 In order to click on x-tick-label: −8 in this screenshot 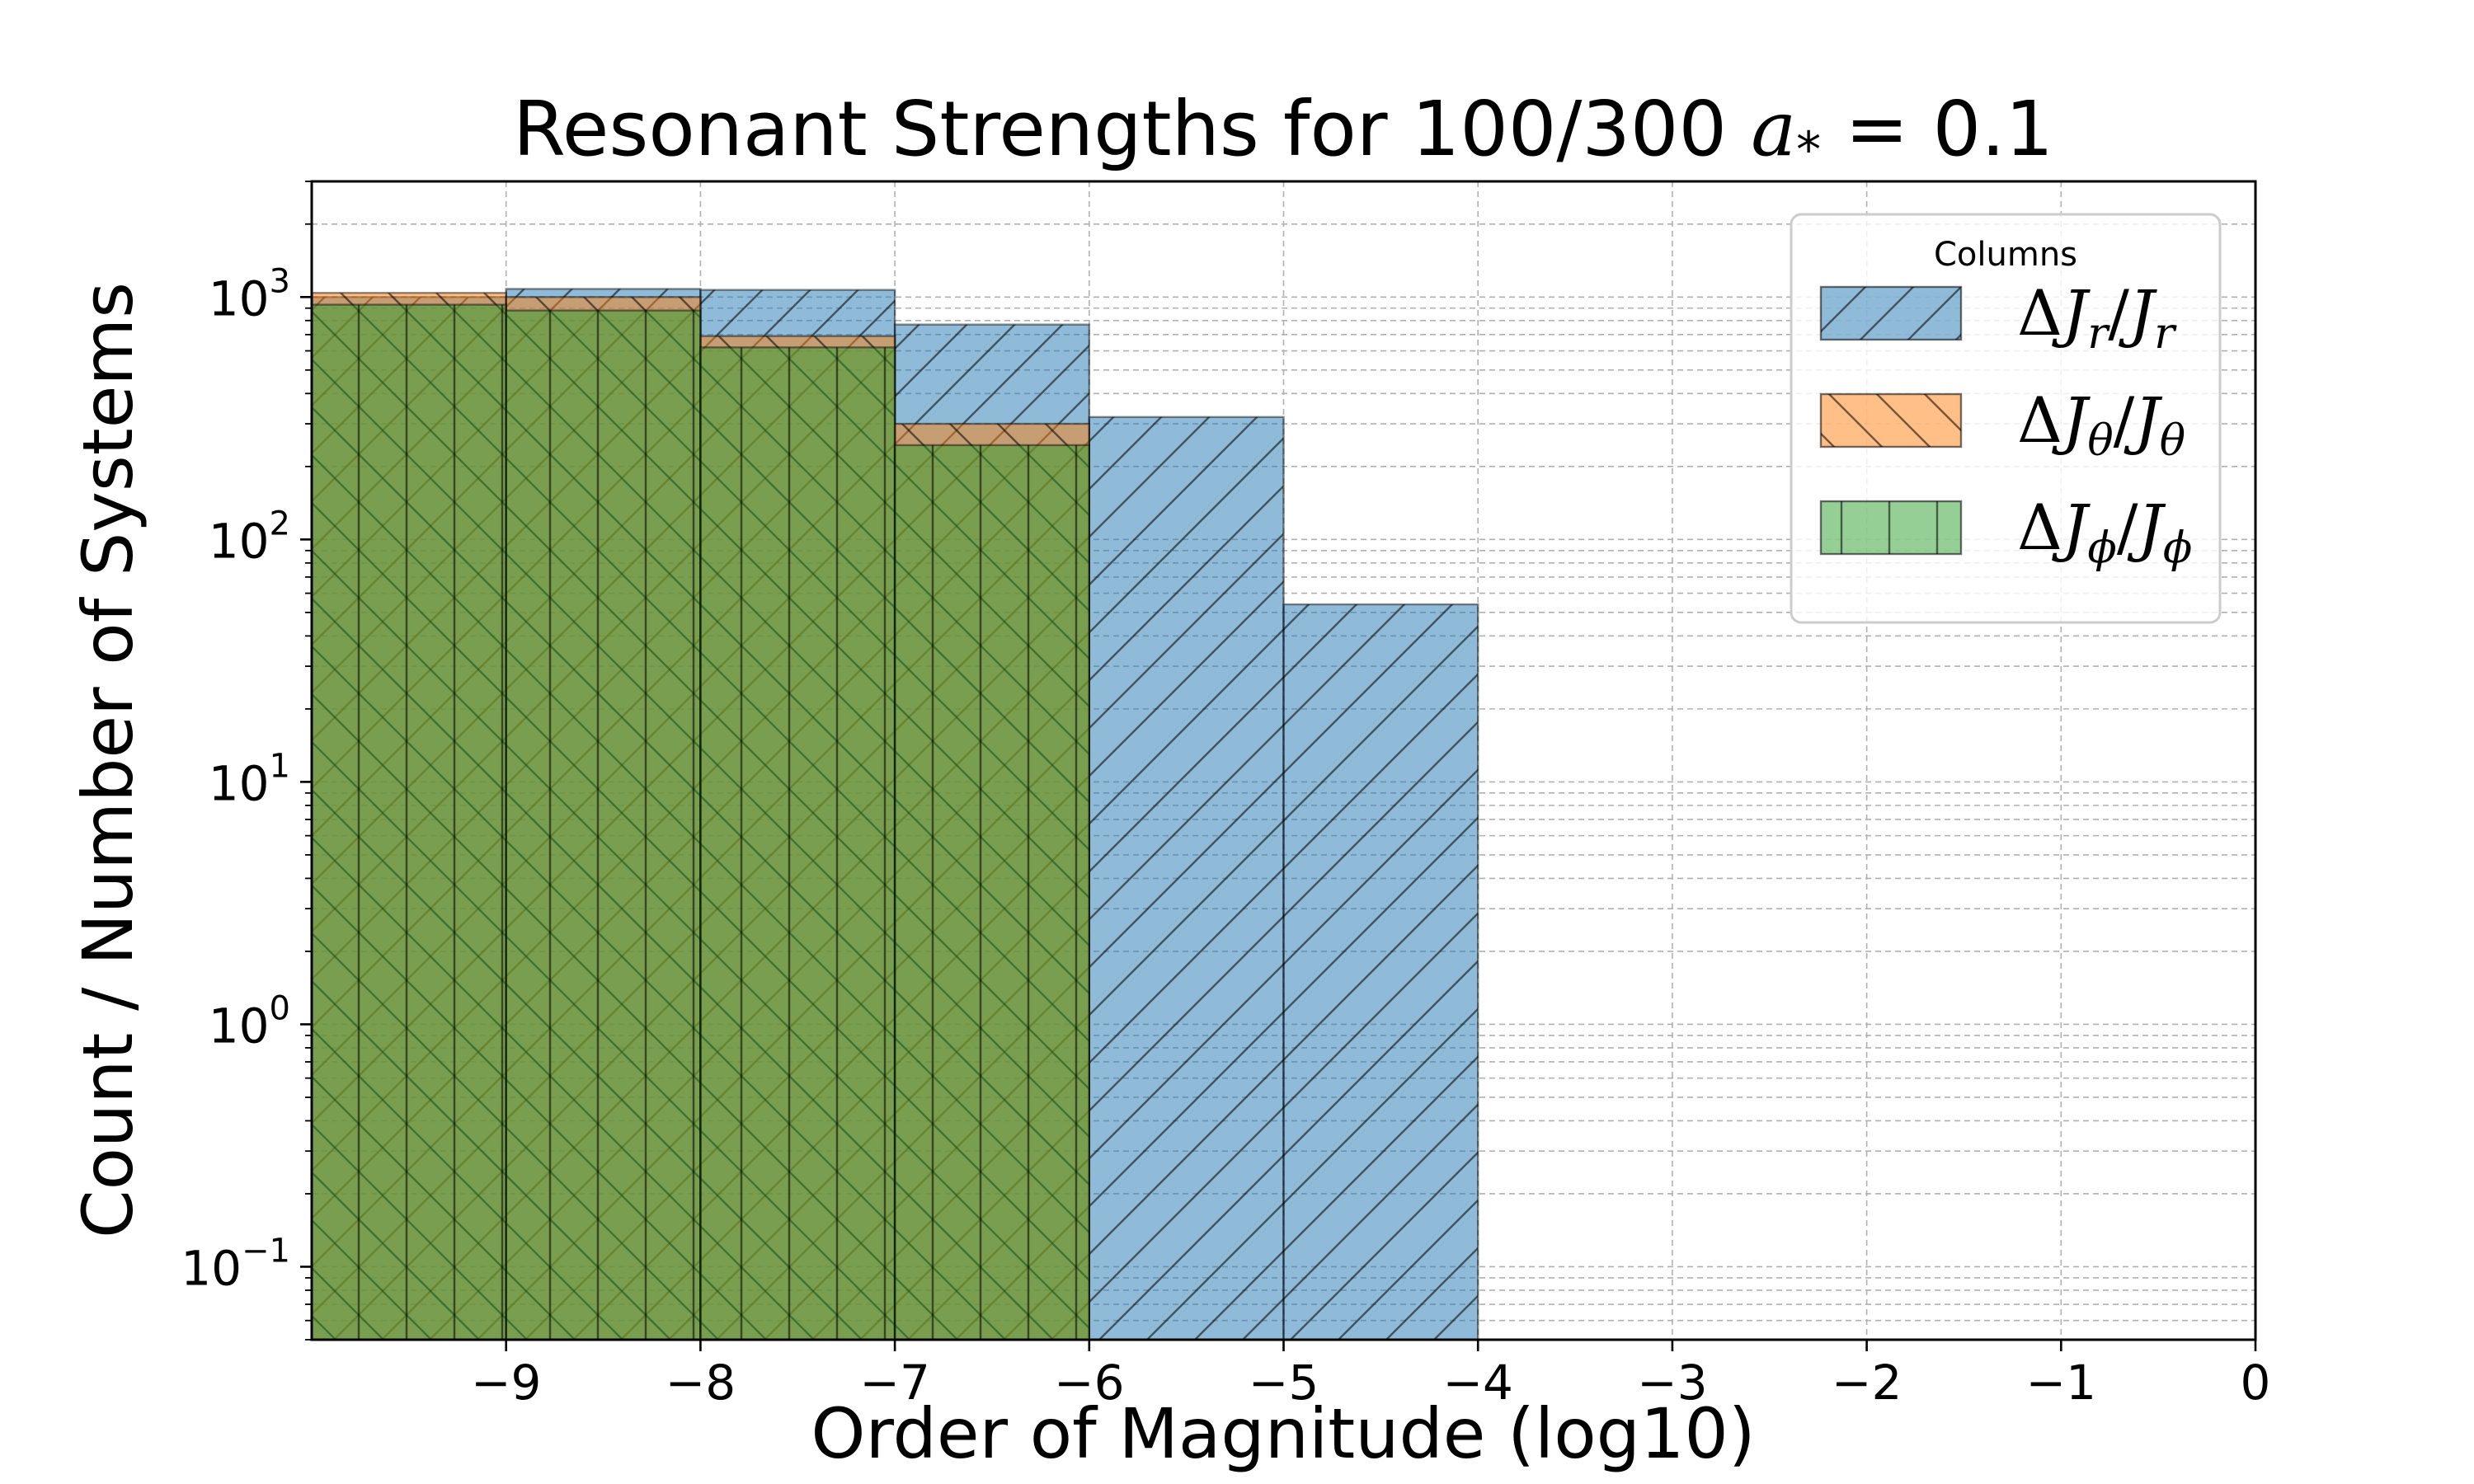, I will do `click(701, 1383)`.